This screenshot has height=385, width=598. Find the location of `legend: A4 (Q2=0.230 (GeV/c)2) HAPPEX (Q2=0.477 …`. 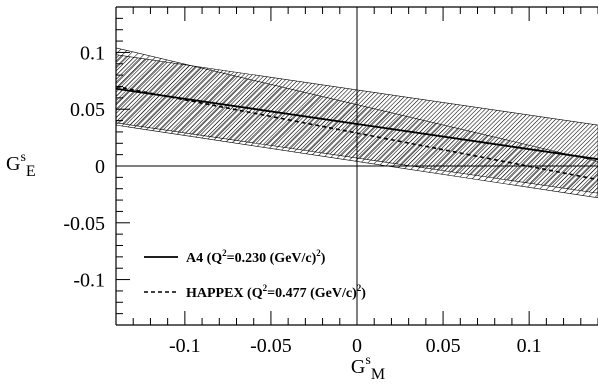

legend: A4 (Q2=0.230 (GeV/c)2) HAPPEX (Q2=0.477 … is located at coordinates (255, 274).